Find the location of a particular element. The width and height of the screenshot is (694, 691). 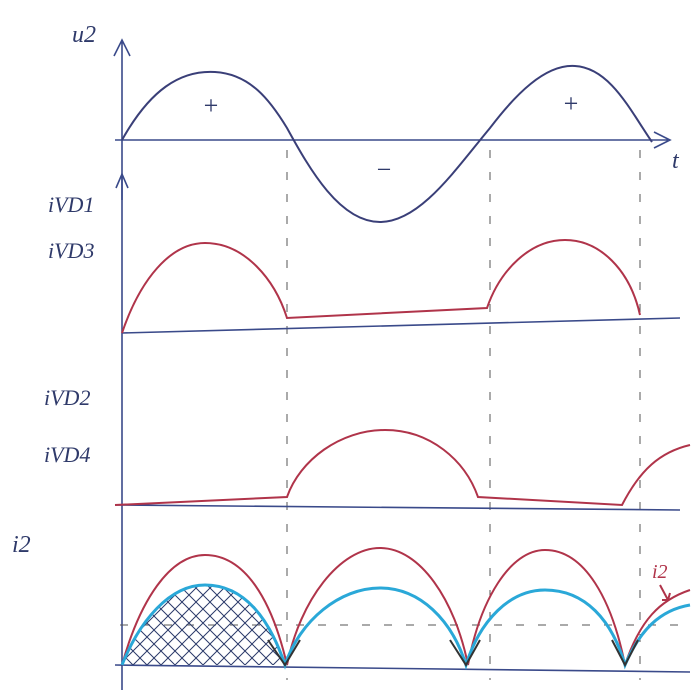

panel-label: iVD3 is located at coordinates (71, 250).